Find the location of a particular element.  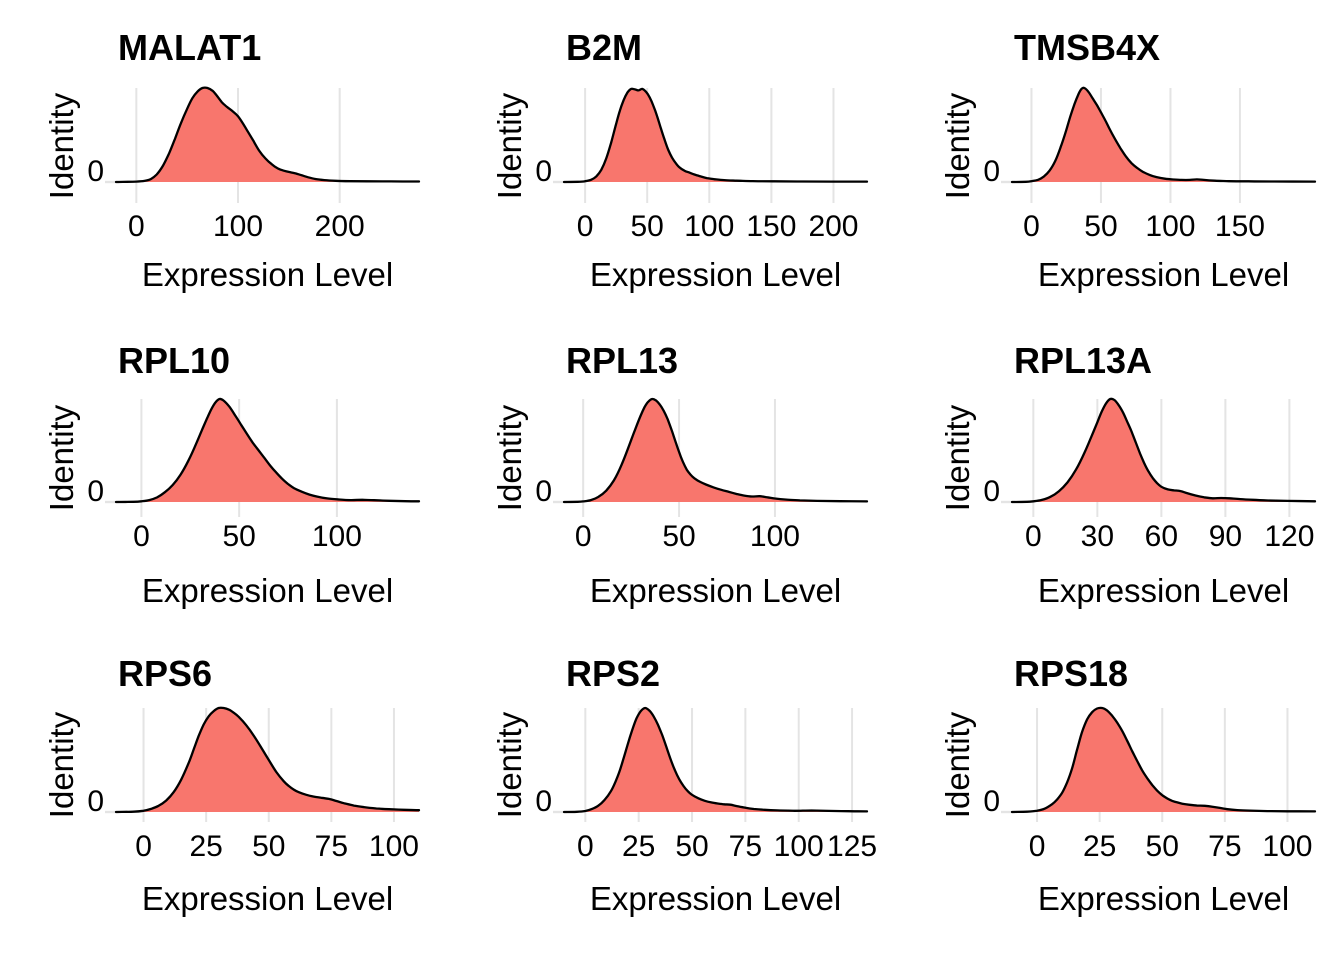

ridge-plot-cell: B2M 0 50 100 150 200 Expression Level Identity 0 is located at coordinates (672, 160).